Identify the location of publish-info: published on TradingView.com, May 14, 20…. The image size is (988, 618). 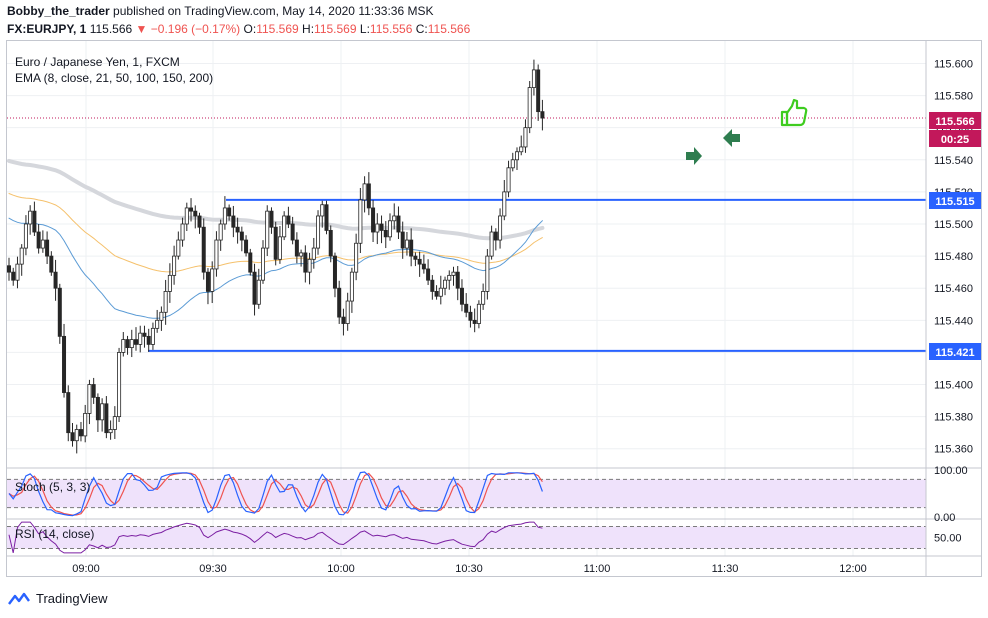
(273, 11).